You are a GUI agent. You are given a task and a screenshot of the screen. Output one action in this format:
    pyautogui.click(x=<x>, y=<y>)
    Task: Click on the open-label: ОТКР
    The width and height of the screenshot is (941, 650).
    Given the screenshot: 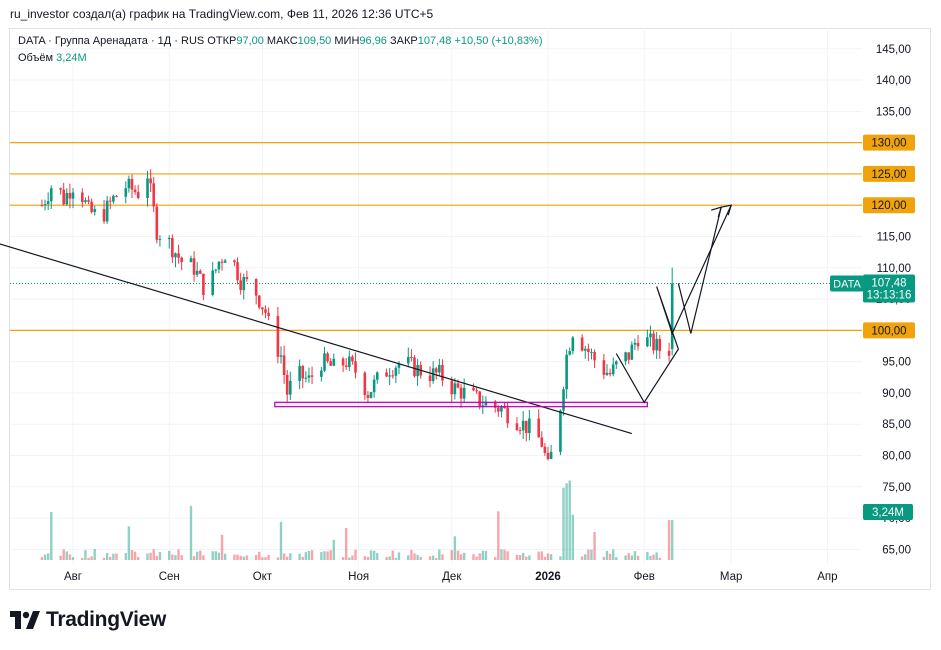 What is the action you would take?
    pyautogui.click(x=222, y=41)
    